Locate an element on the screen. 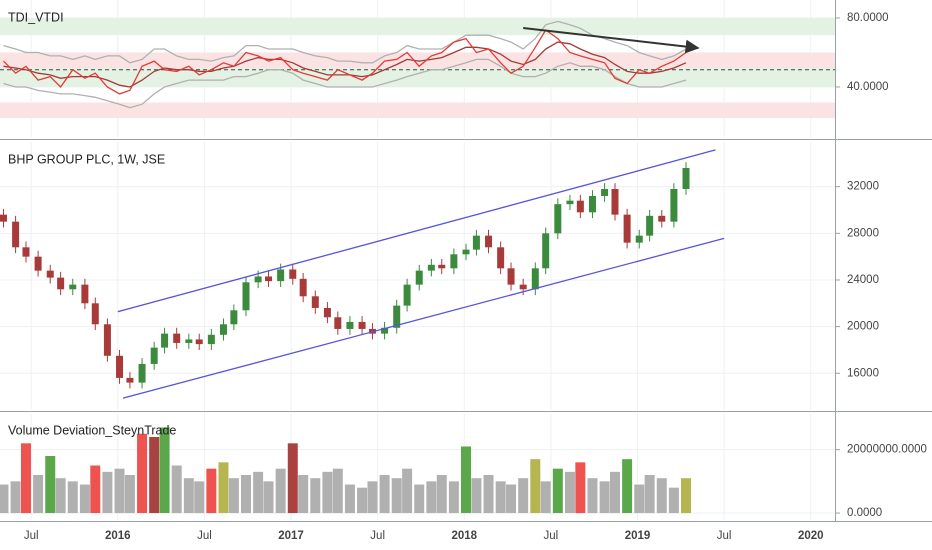 The height and width of the screenshot is (550, 932). x-tick-label: 2020 is located at coordinates (811, 536).